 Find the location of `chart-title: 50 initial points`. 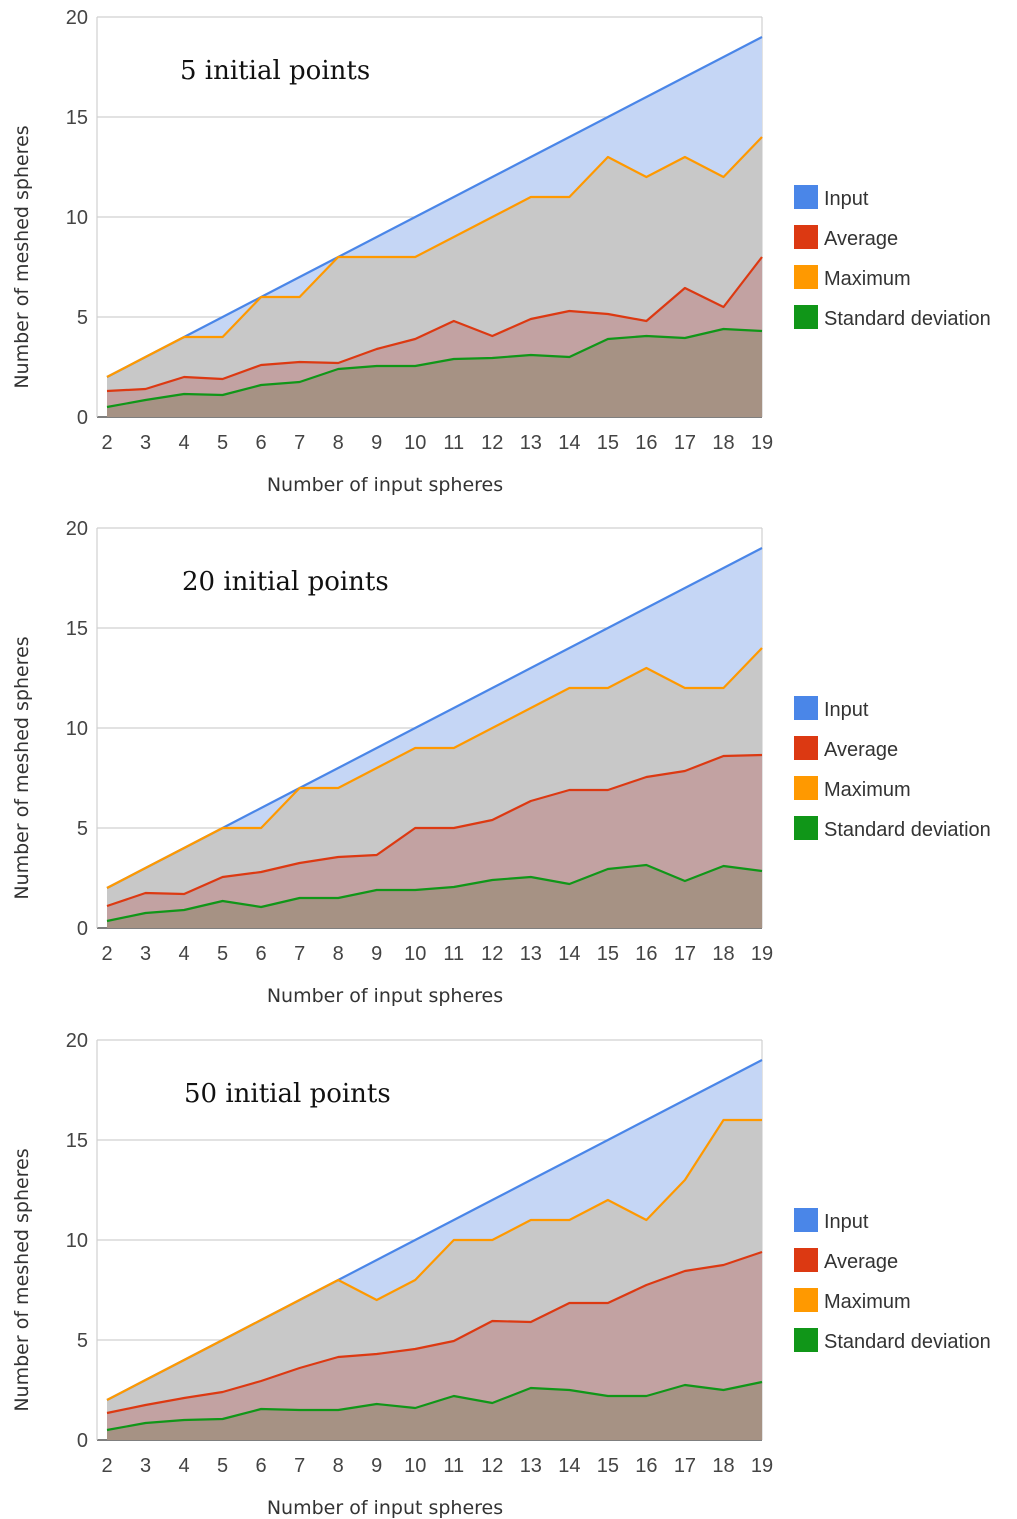

chart-title: 50 initial points is located at coordinates (287, 1094).